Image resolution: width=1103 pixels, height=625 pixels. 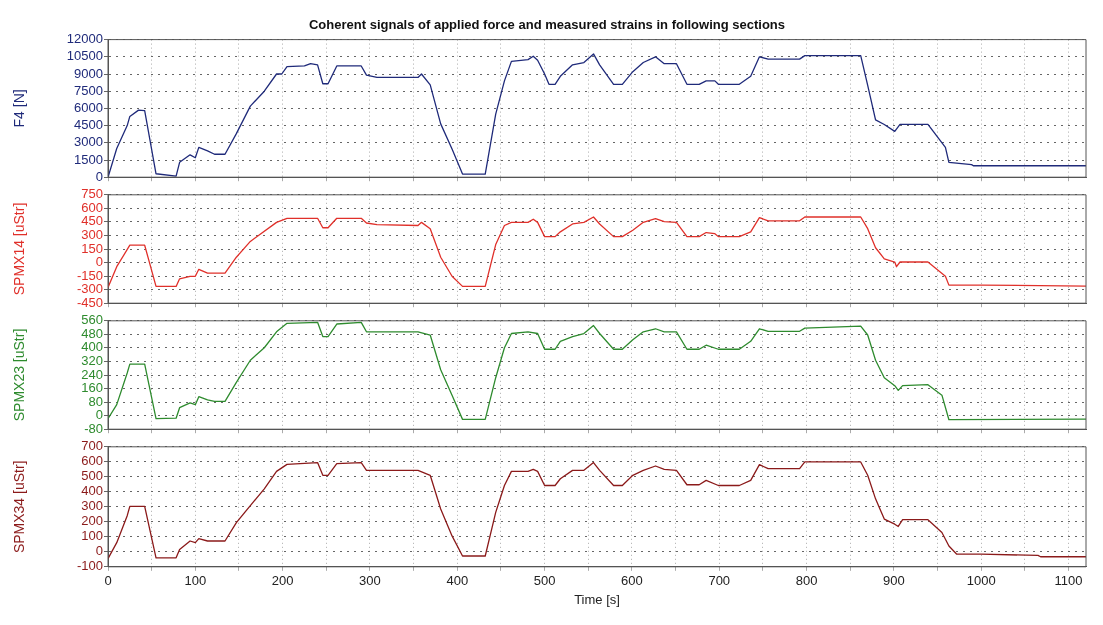 I want to click on x-tick-label: 700, so click(x=719, y=581).